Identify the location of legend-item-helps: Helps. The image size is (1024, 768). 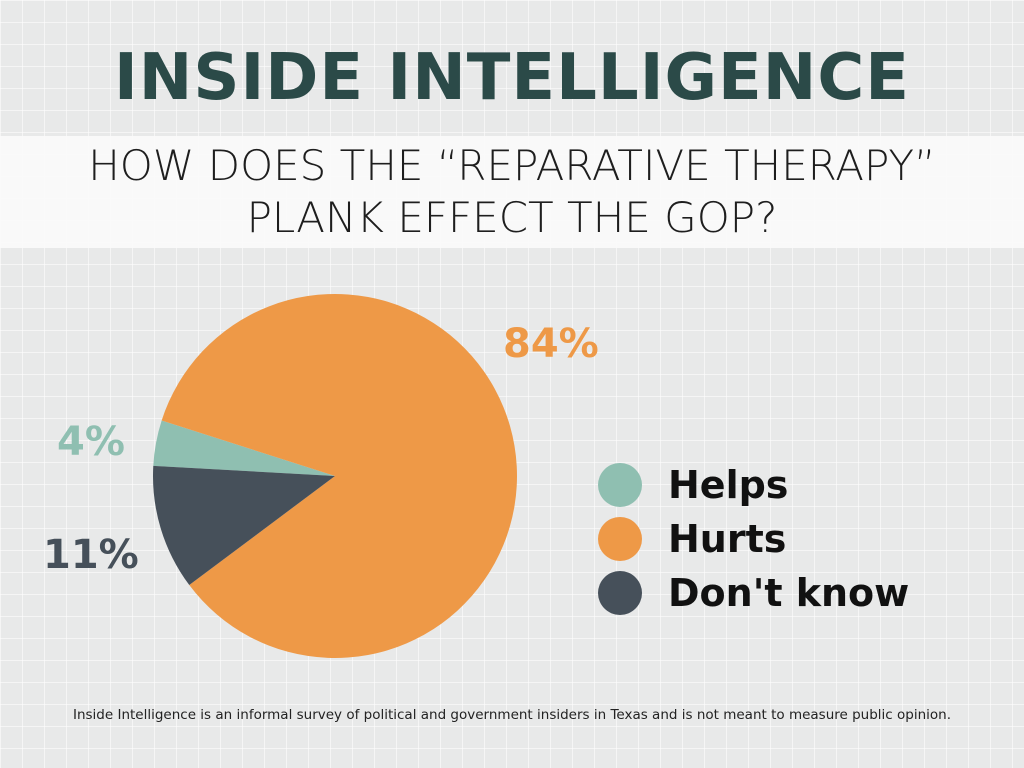
(753, 485).